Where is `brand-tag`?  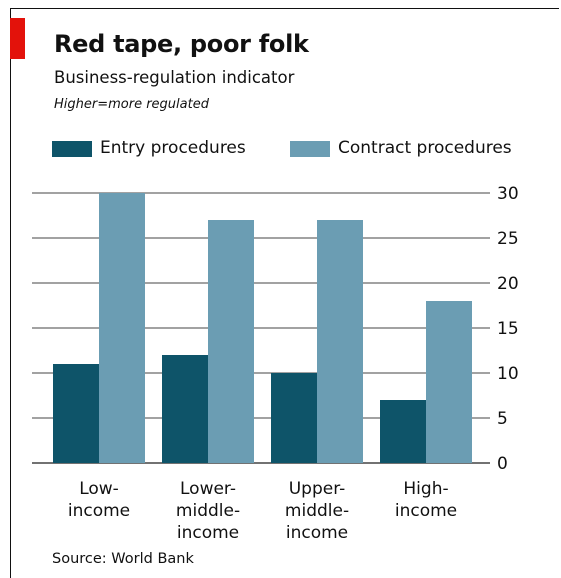
brand-tag is located at coordinates (17, 38).